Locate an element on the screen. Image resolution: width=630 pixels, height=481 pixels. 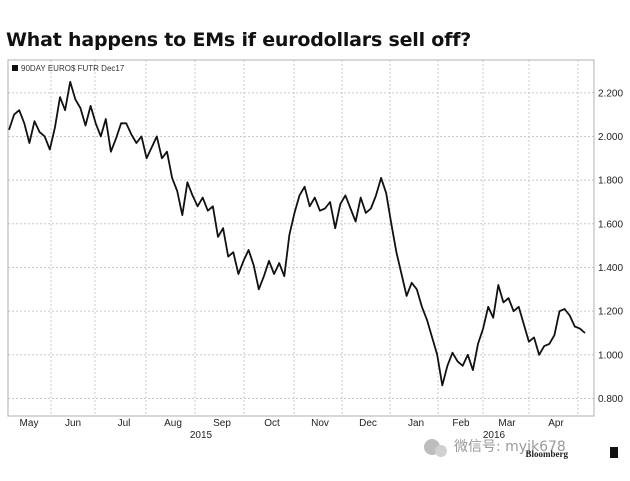
y-tick-label: 2.200 is located at coordinates (610, 93).